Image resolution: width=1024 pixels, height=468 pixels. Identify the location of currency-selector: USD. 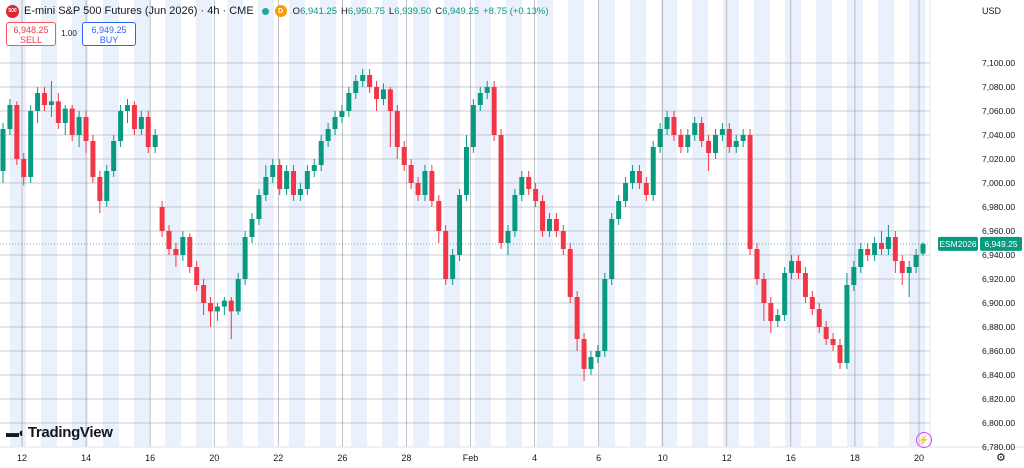
(992, 11).